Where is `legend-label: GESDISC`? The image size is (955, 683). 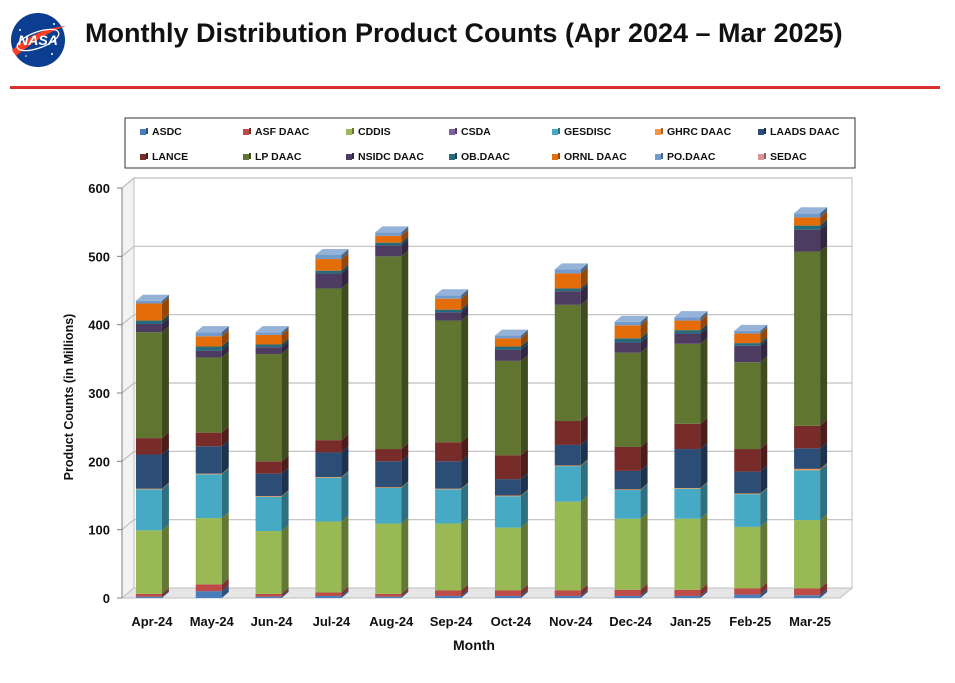 legend-label: GESDISC is located at coordinates (588, 132).